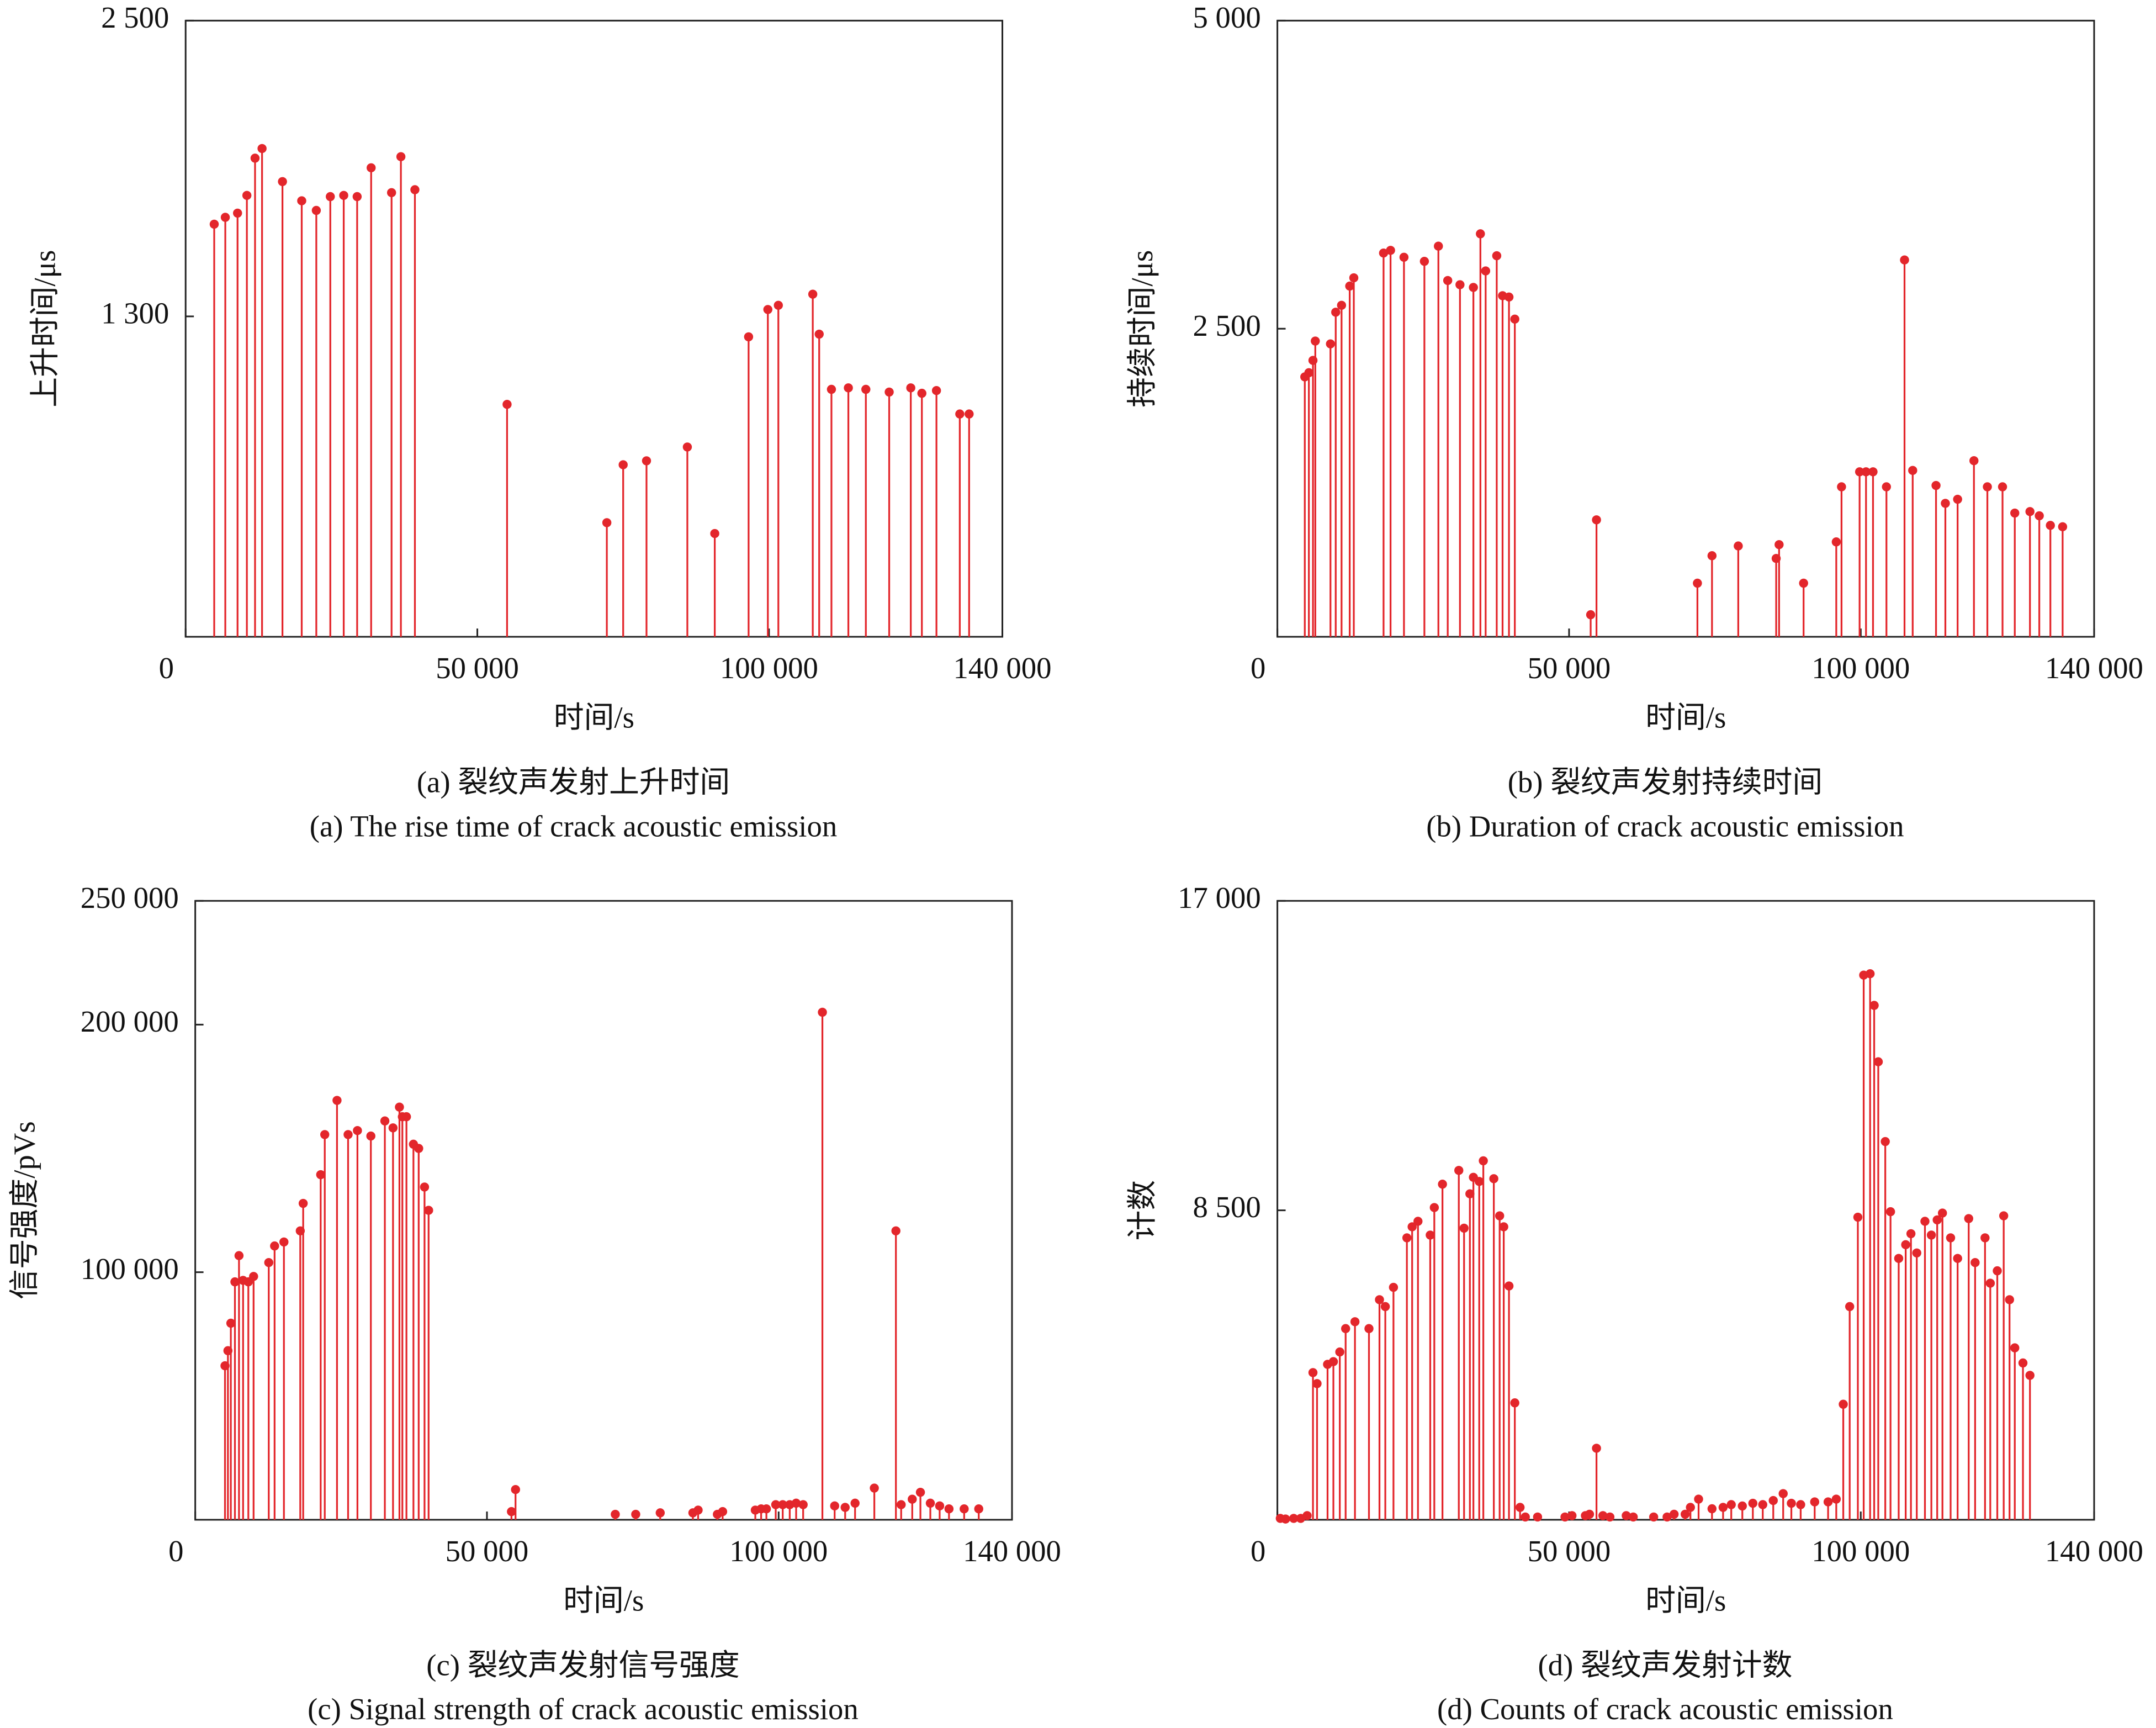 This screenshot has width=2156, height=1728. I want to click on y-tick-label: 5 000, so click(1227, 17).